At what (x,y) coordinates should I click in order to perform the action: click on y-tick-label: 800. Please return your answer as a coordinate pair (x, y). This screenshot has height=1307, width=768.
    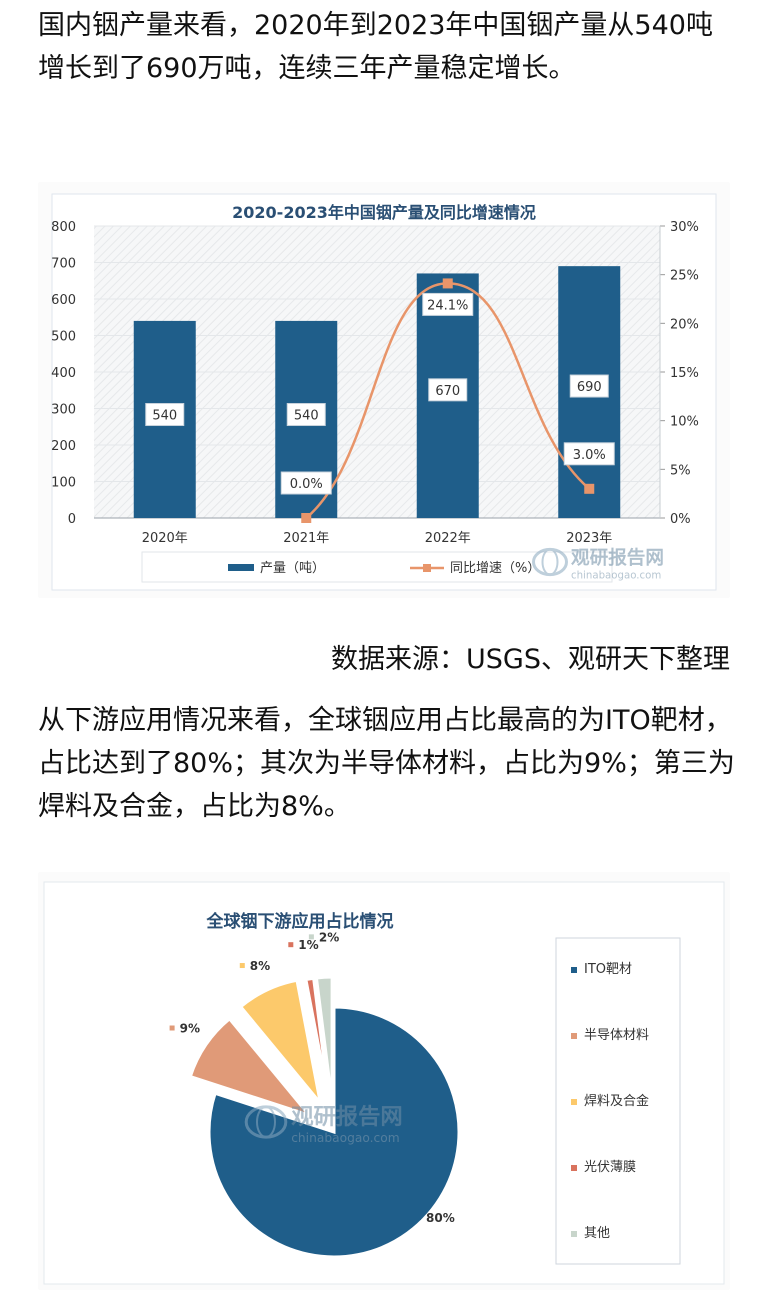
    Looking at the image, I should click on (63, 227).